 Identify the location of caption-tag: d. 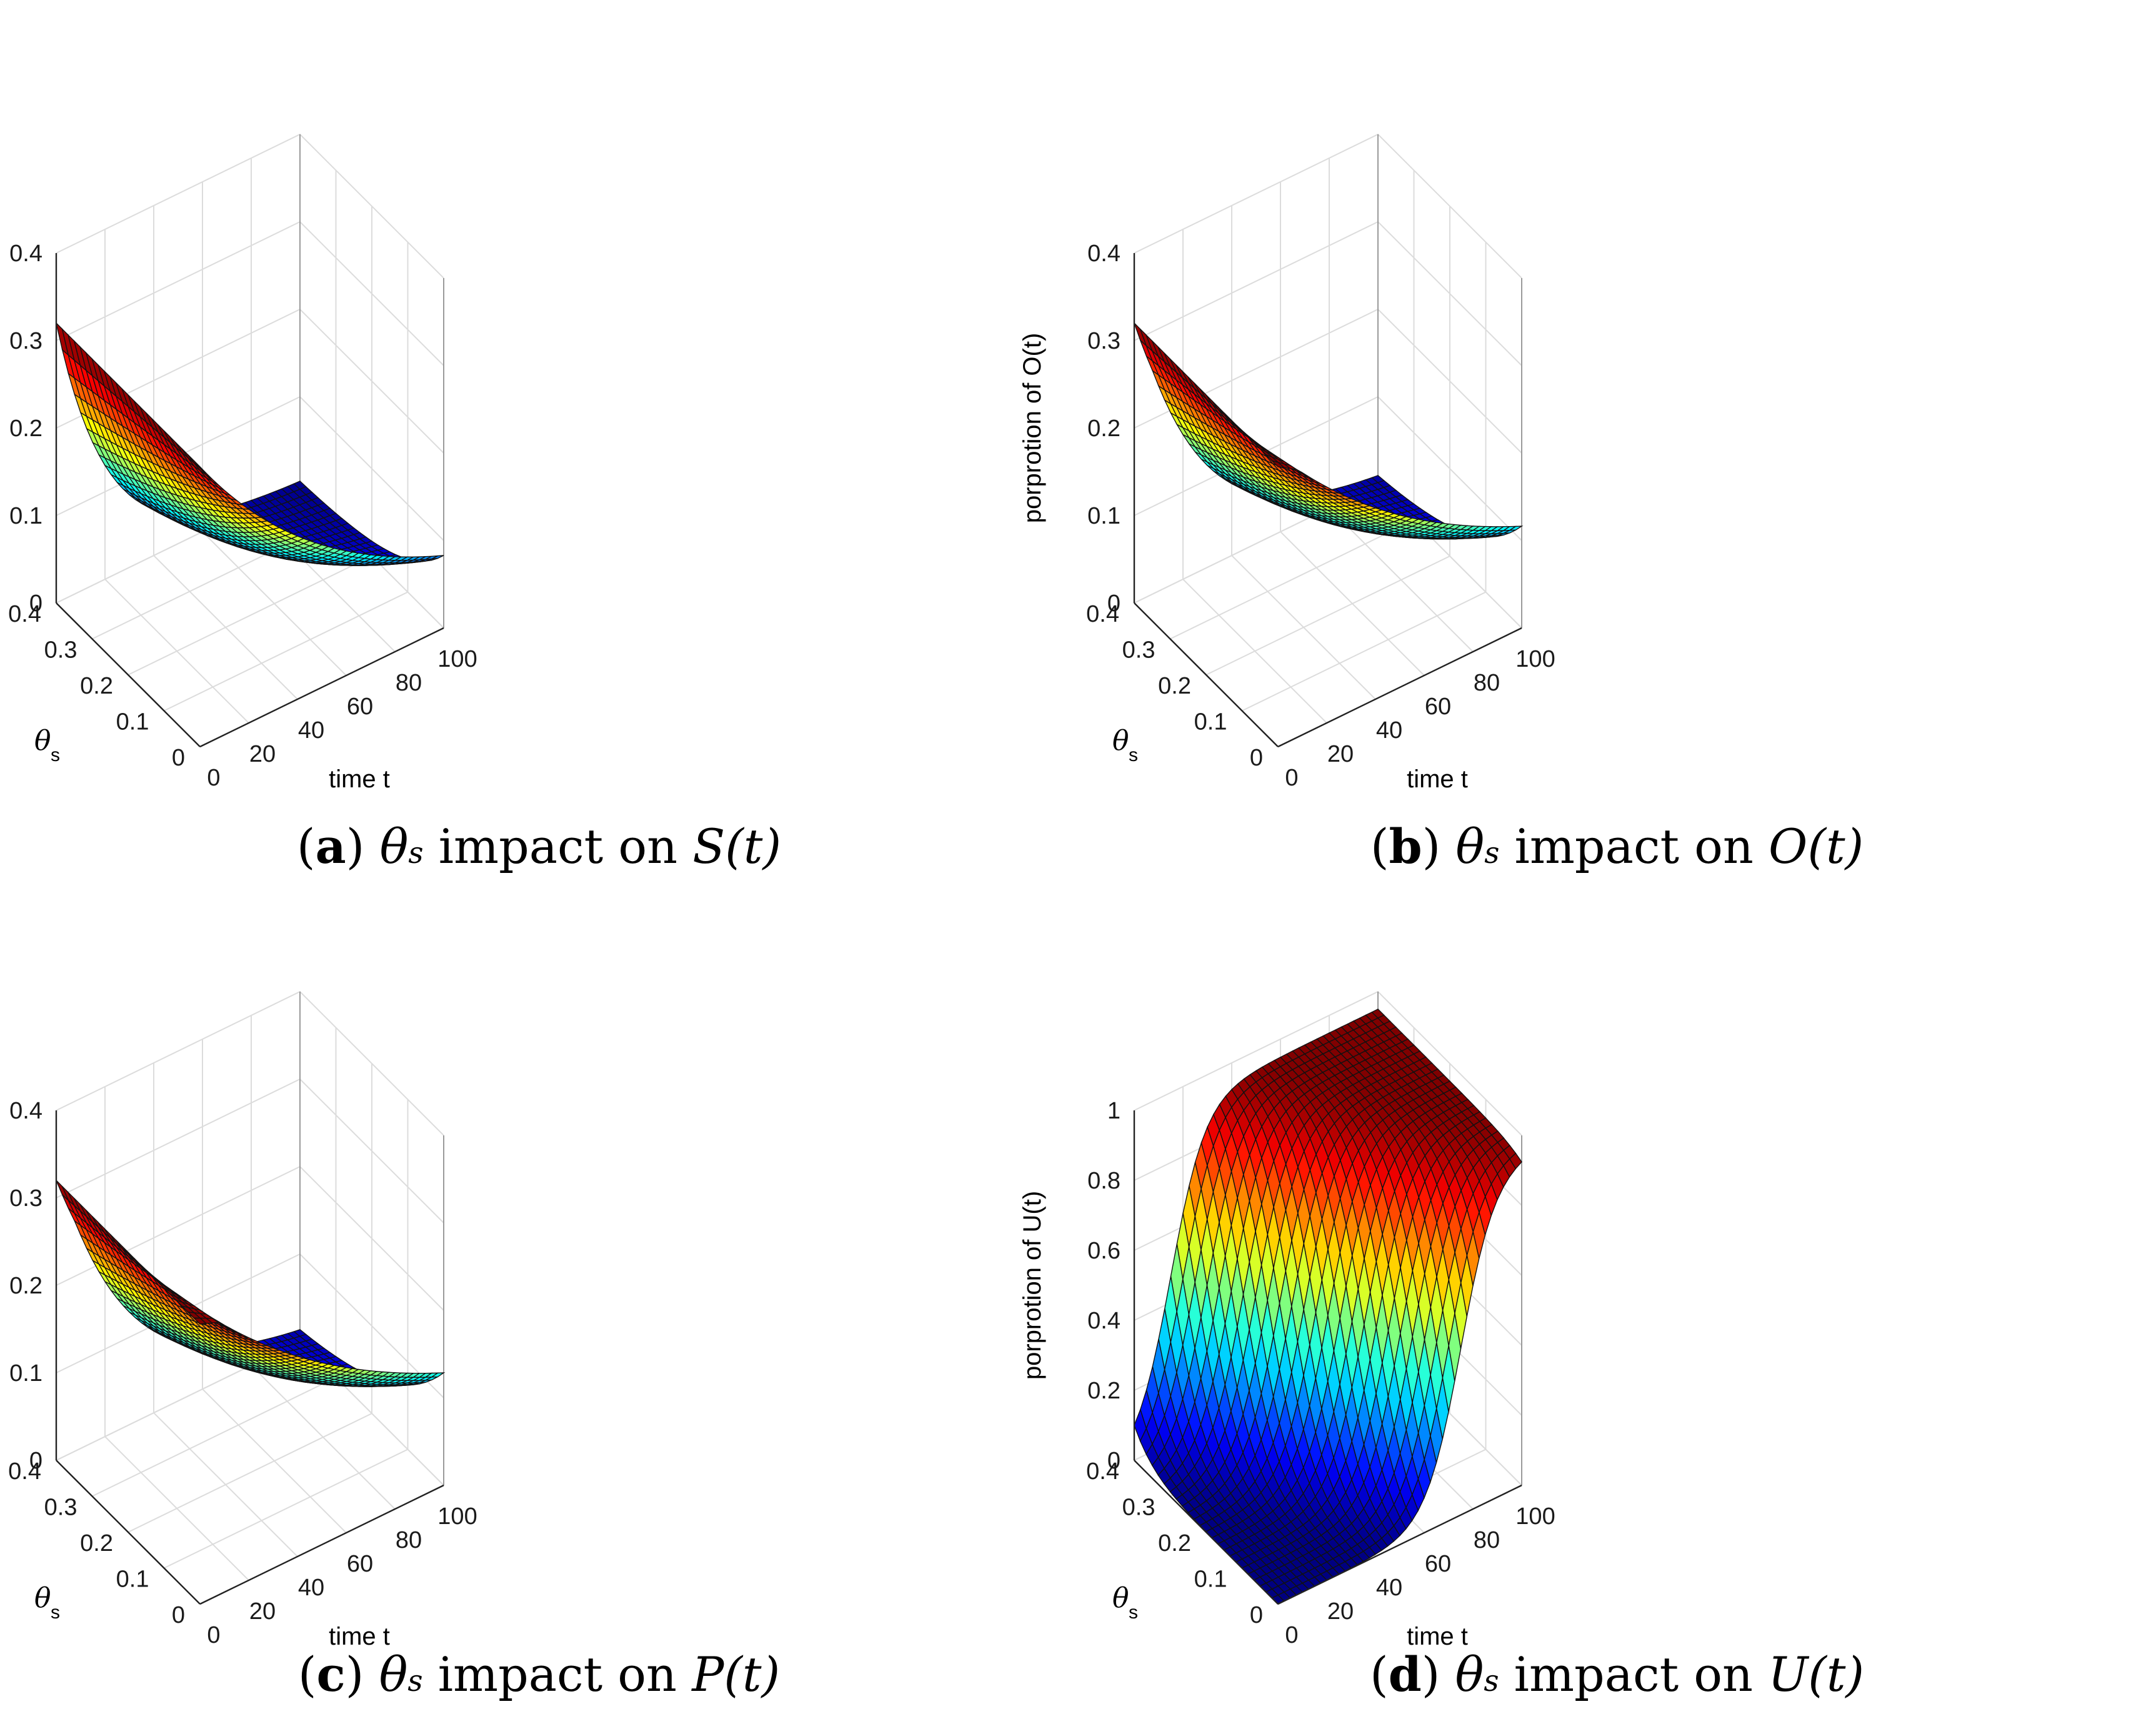
(1405, 1674).